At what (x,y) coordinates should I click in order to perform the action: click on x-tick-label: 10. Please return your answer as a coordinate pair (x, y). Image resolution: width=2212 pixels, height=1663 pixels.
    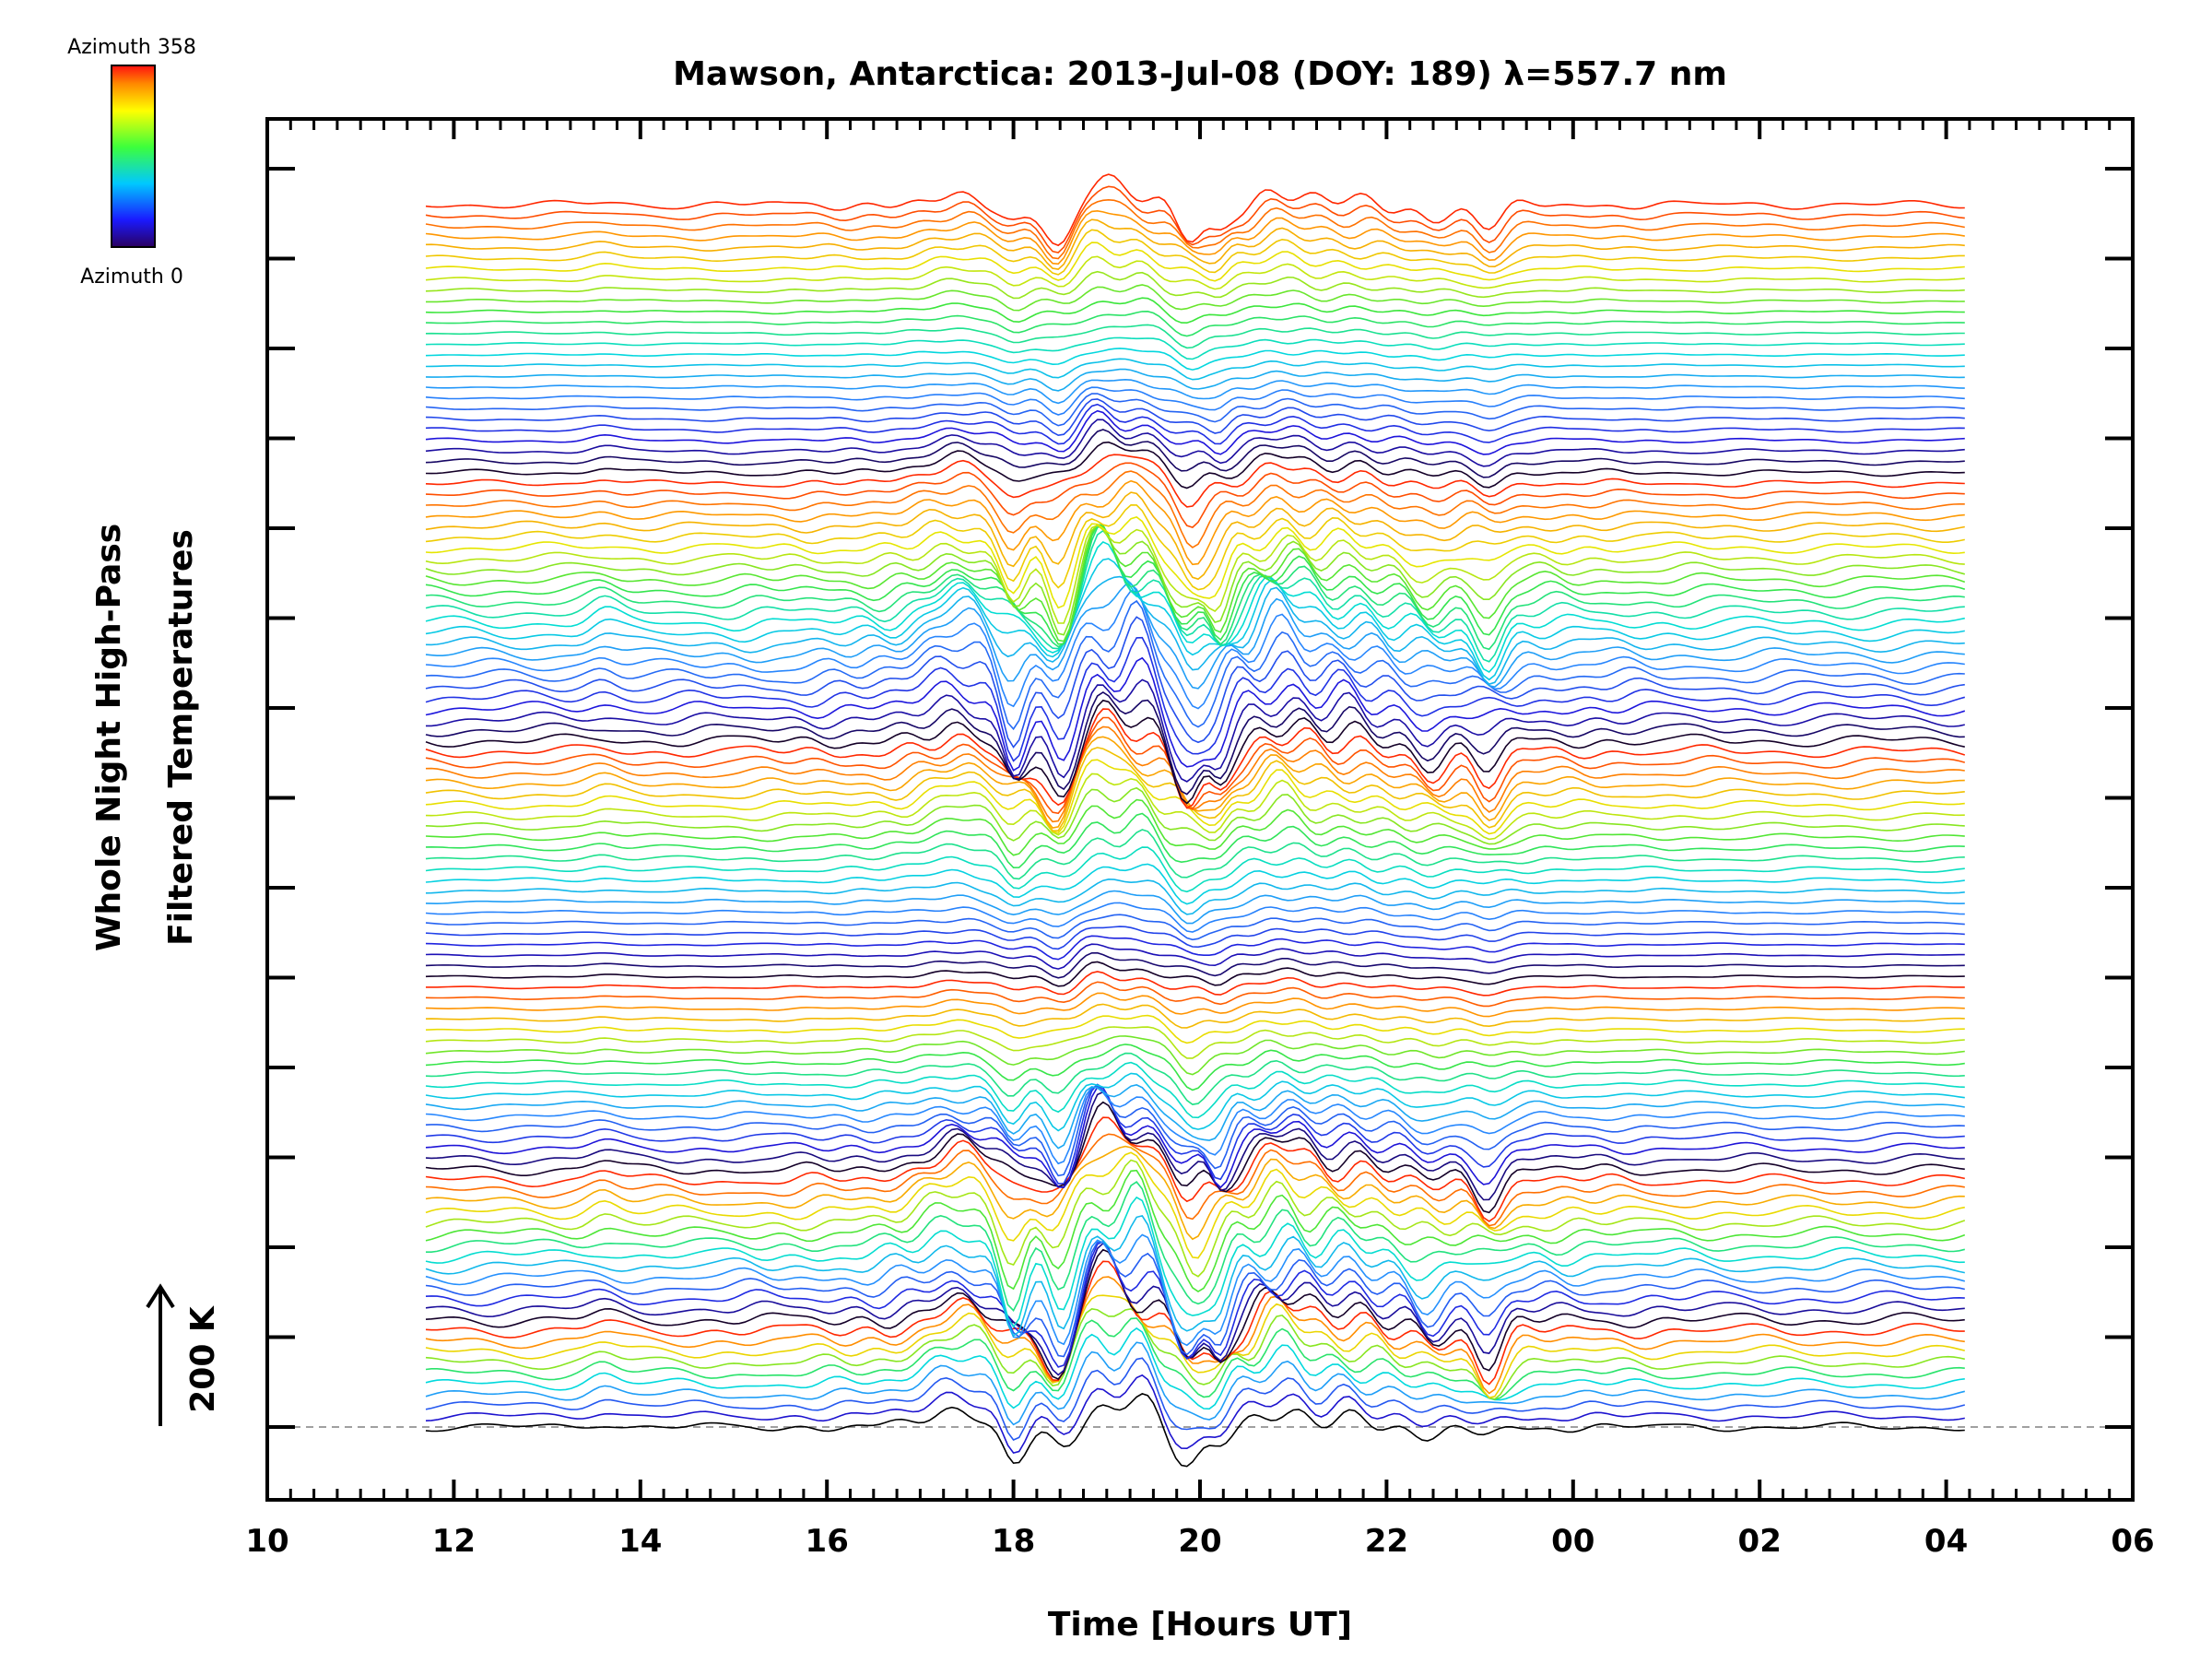
    Looking at the image, I should click on (266, 1541).